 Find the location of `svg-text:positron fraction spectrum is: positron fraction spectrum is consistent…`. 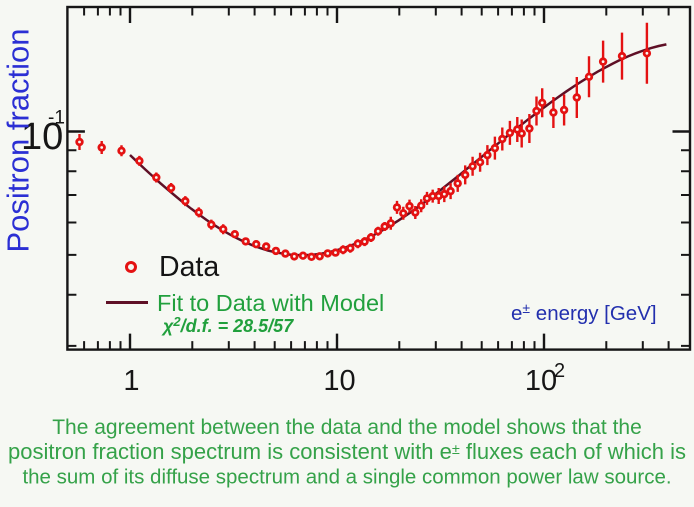

svg-text:positron fraction spectrum is: positron fraction spectrum is consistent… is located at coordinates (347, 451).